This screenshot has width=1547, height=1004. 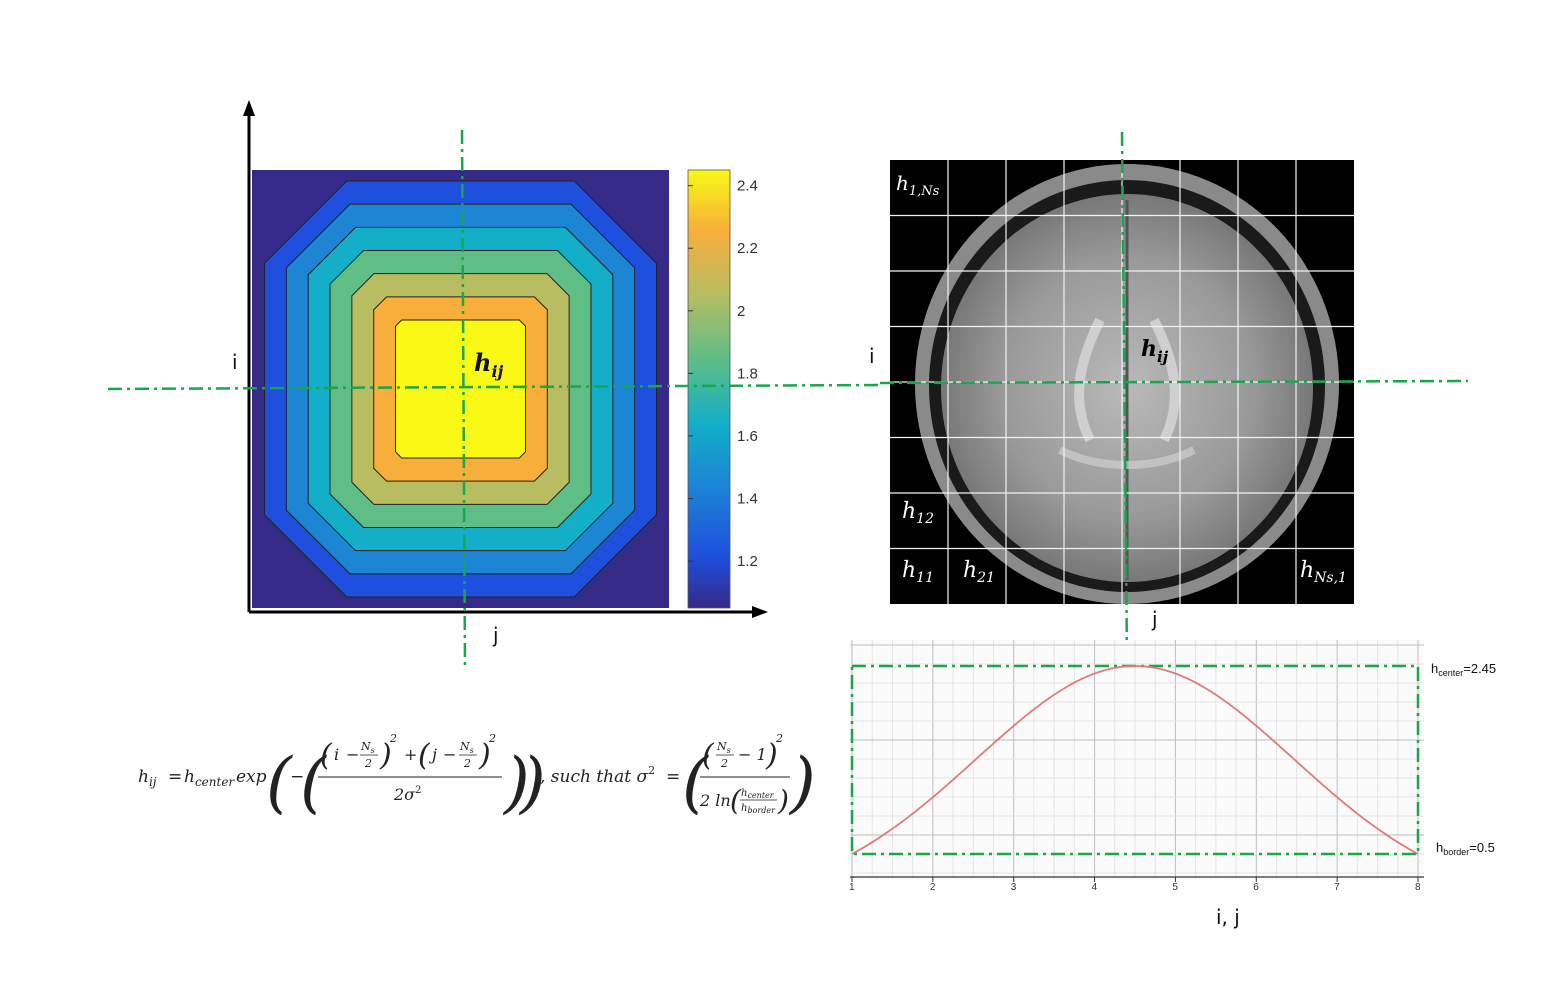 What do you see at coordinates (235, 362) in the screenshot?
I see `heatmap-row-axis-label: i` at bounding box center [235, 362].